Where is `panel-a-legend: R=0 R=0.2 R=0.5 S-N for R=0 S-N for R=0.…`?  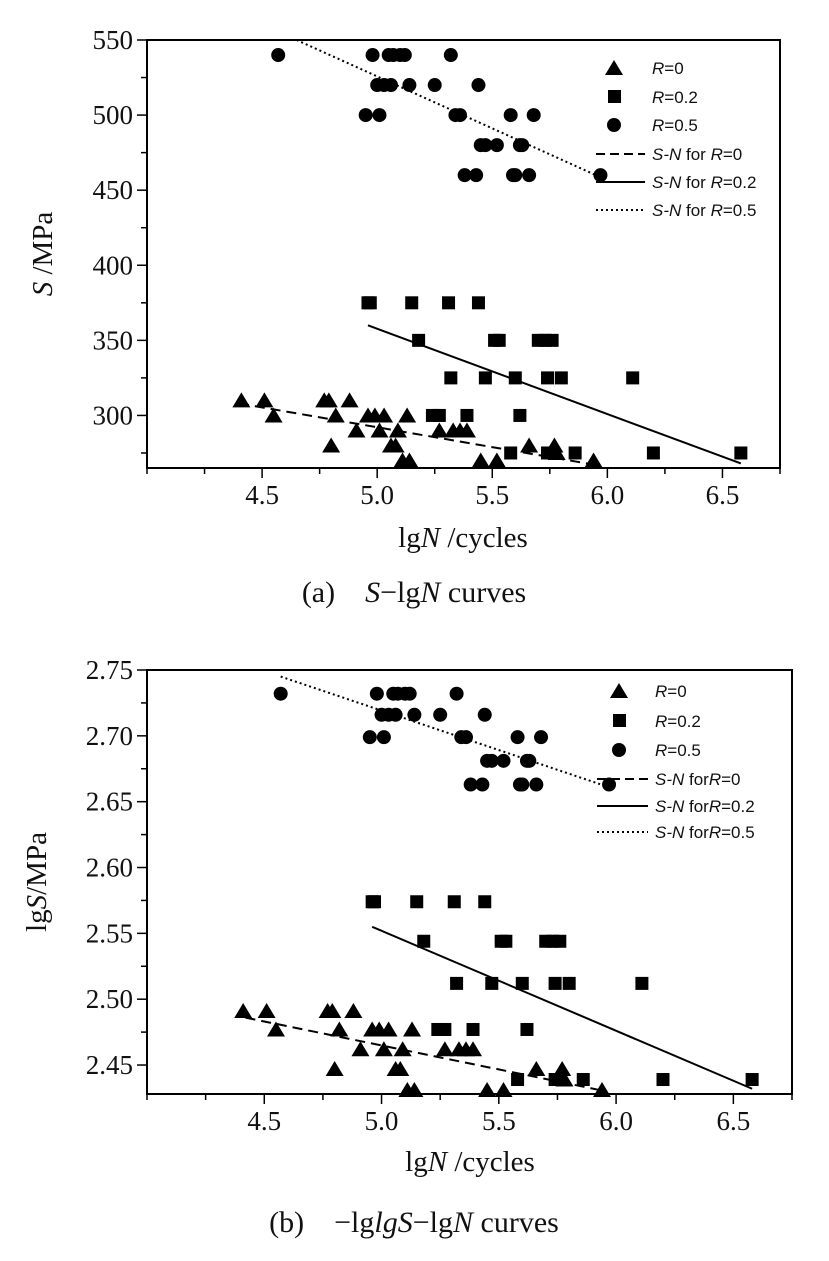
panel-a-legend: R=0 R=0.2 R=0.5 S-N for R=0 S-N for R=0.… is located at coordinates (676, 139).